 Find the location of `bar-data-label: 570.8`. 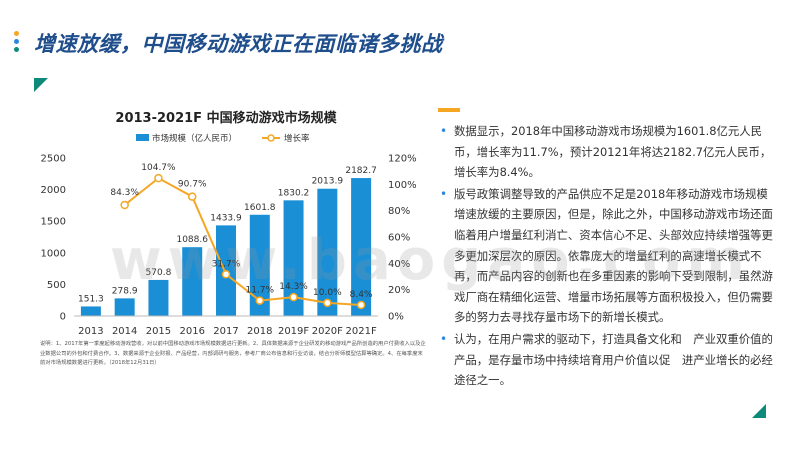

bar-data-label: 570.8 is located at coordinates (159, 273).